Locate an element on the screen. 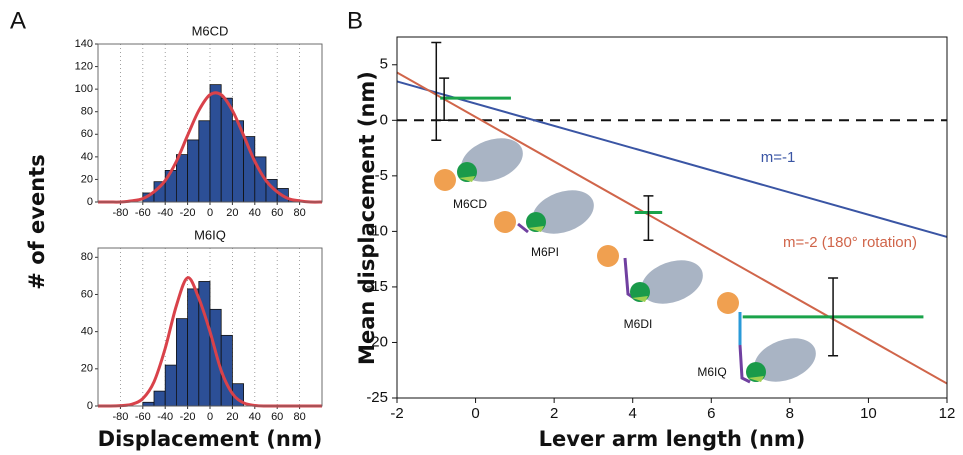 Image resolution: width=963 pixels, height=455 pixels. construct-label: M6CD is located at coordinates (470, 204).